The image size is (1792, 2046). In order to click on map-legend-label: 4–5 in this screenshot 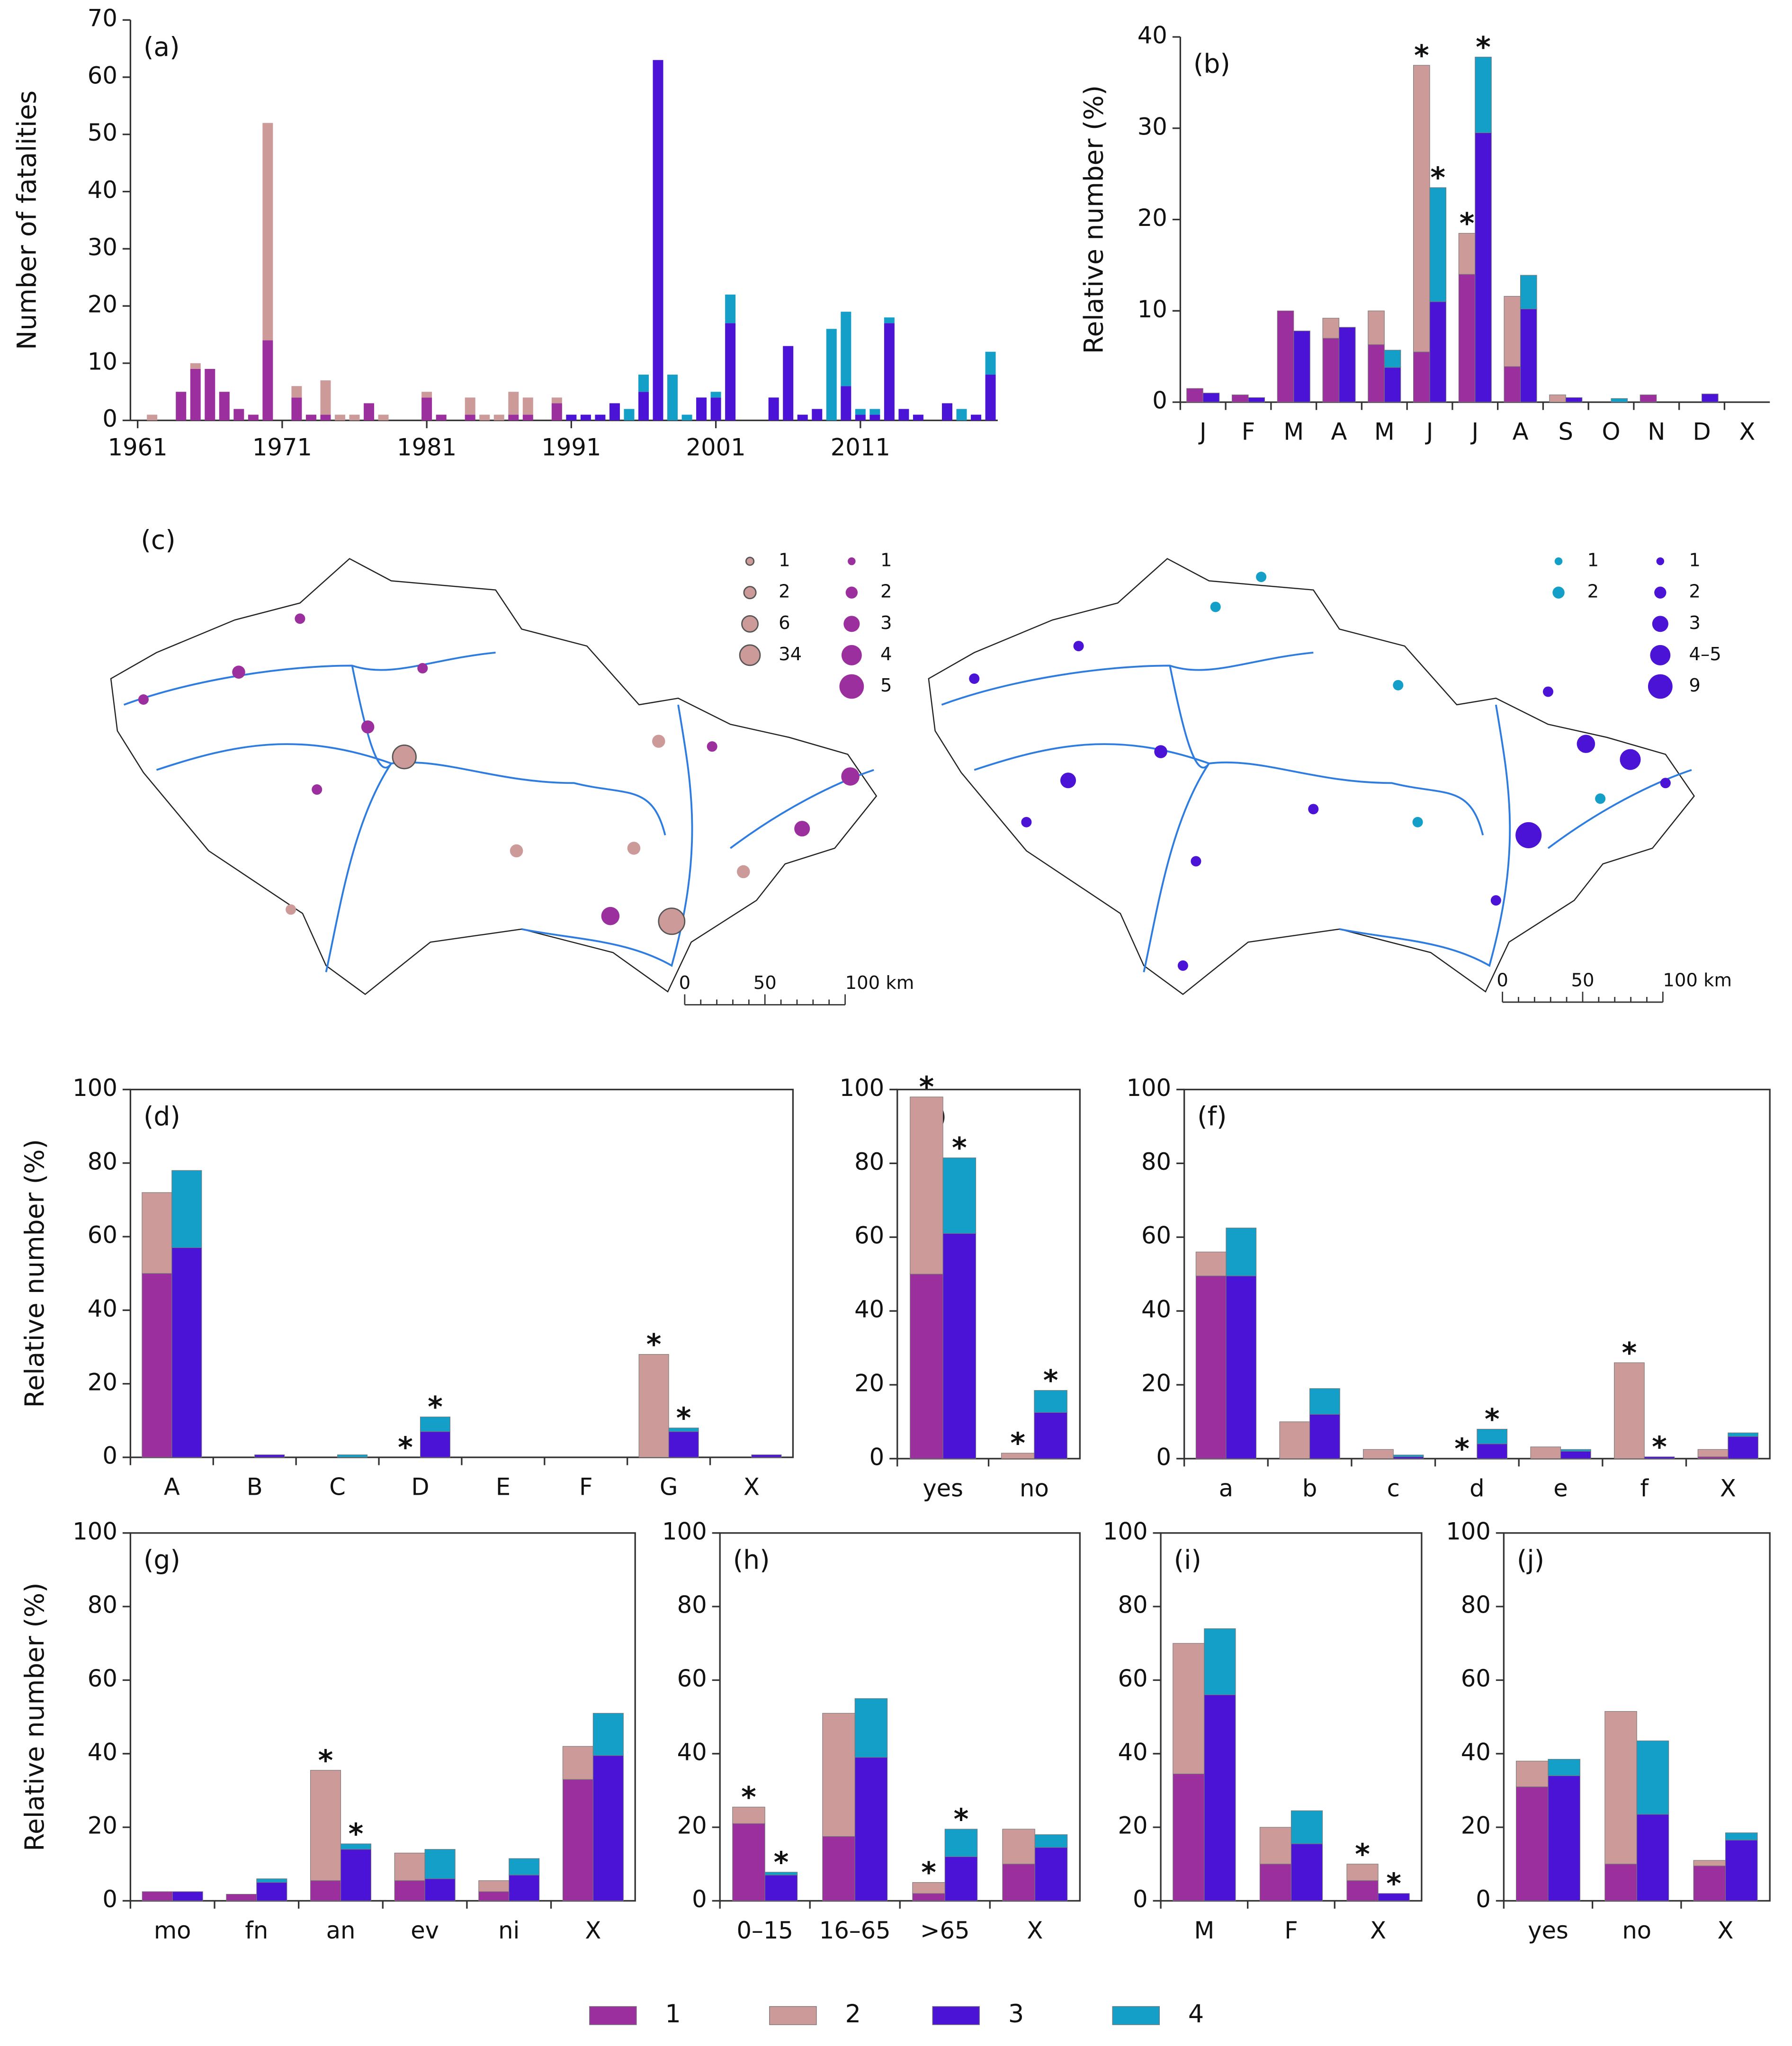, I will do `click(1705, 654)`.